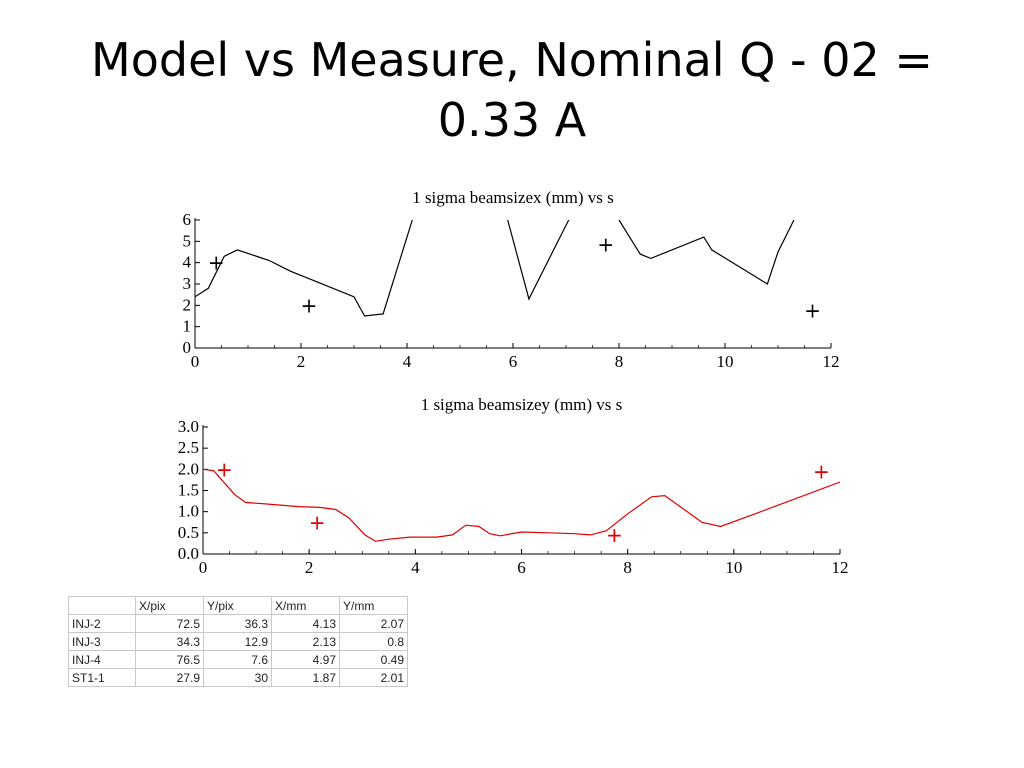  I want to click on table-cell: 0.49, so click(373, 659).